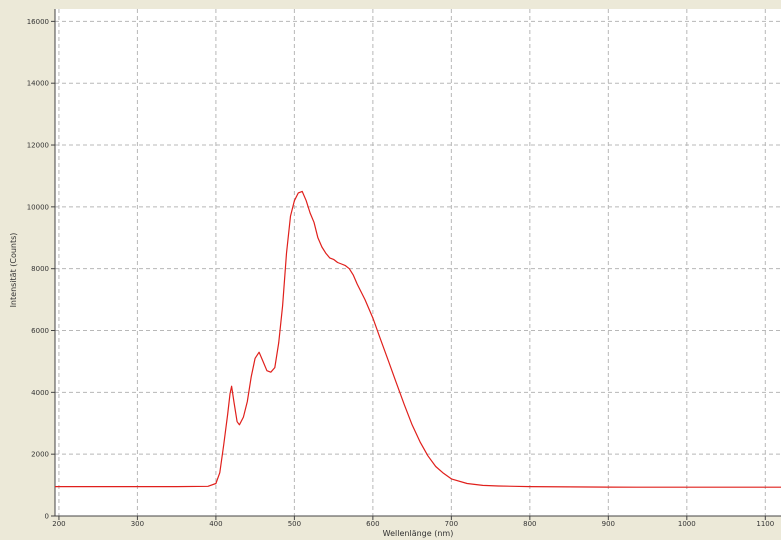  Describe the element at coordinates (451, 524) in the screenshot. I see `x-tick-label: 700` at that location.